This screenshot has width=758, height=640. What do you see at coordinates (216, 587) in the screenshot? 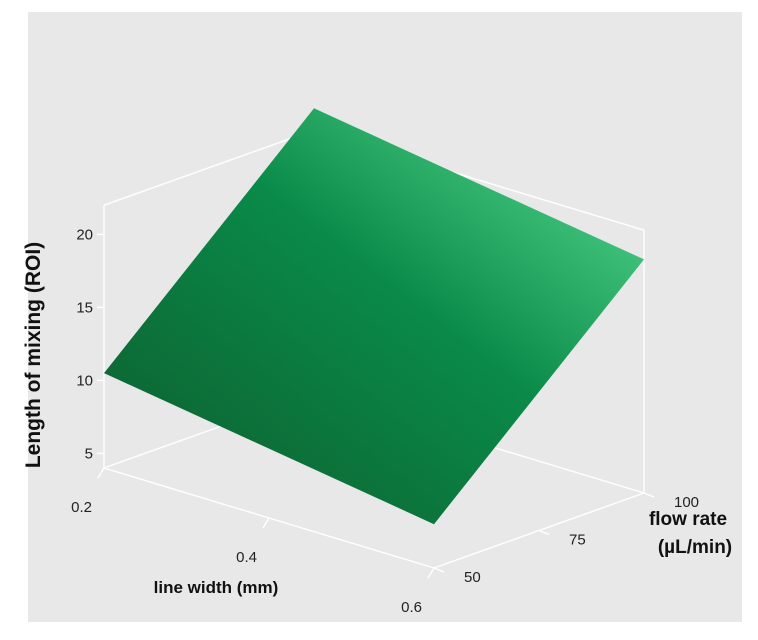
I see `x-axis-title: line width (mm)` at bounding box center [216, 587].